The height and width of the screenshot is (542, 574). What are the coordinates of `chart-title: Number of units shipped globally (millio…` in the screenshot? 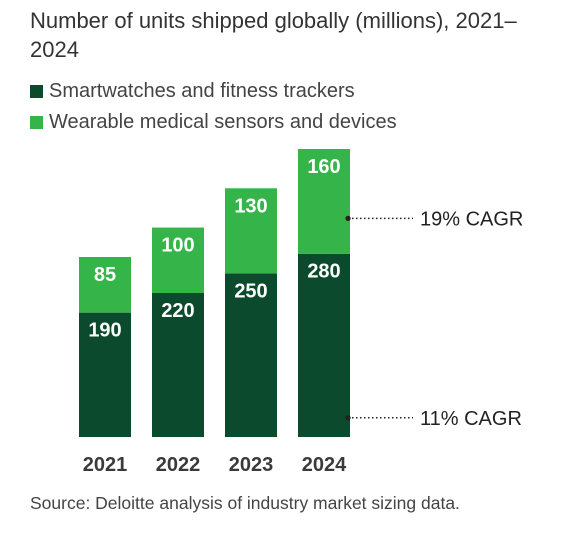 It's located at (273, 35).